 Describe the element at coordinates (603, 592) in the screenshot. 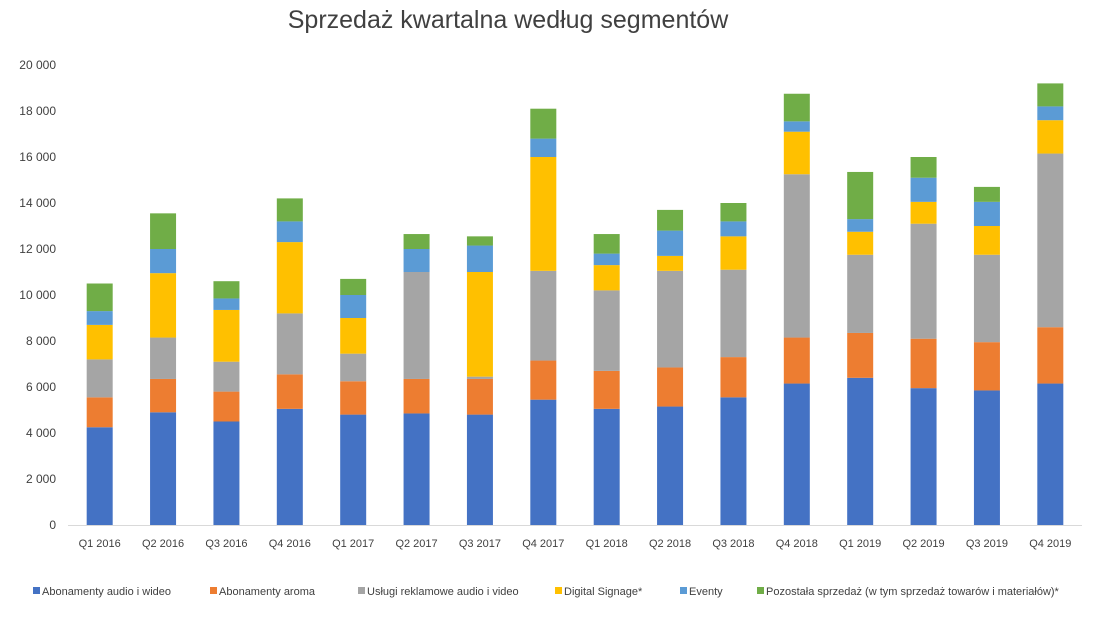

I see `legend-label: Digital Signage*` at that location.